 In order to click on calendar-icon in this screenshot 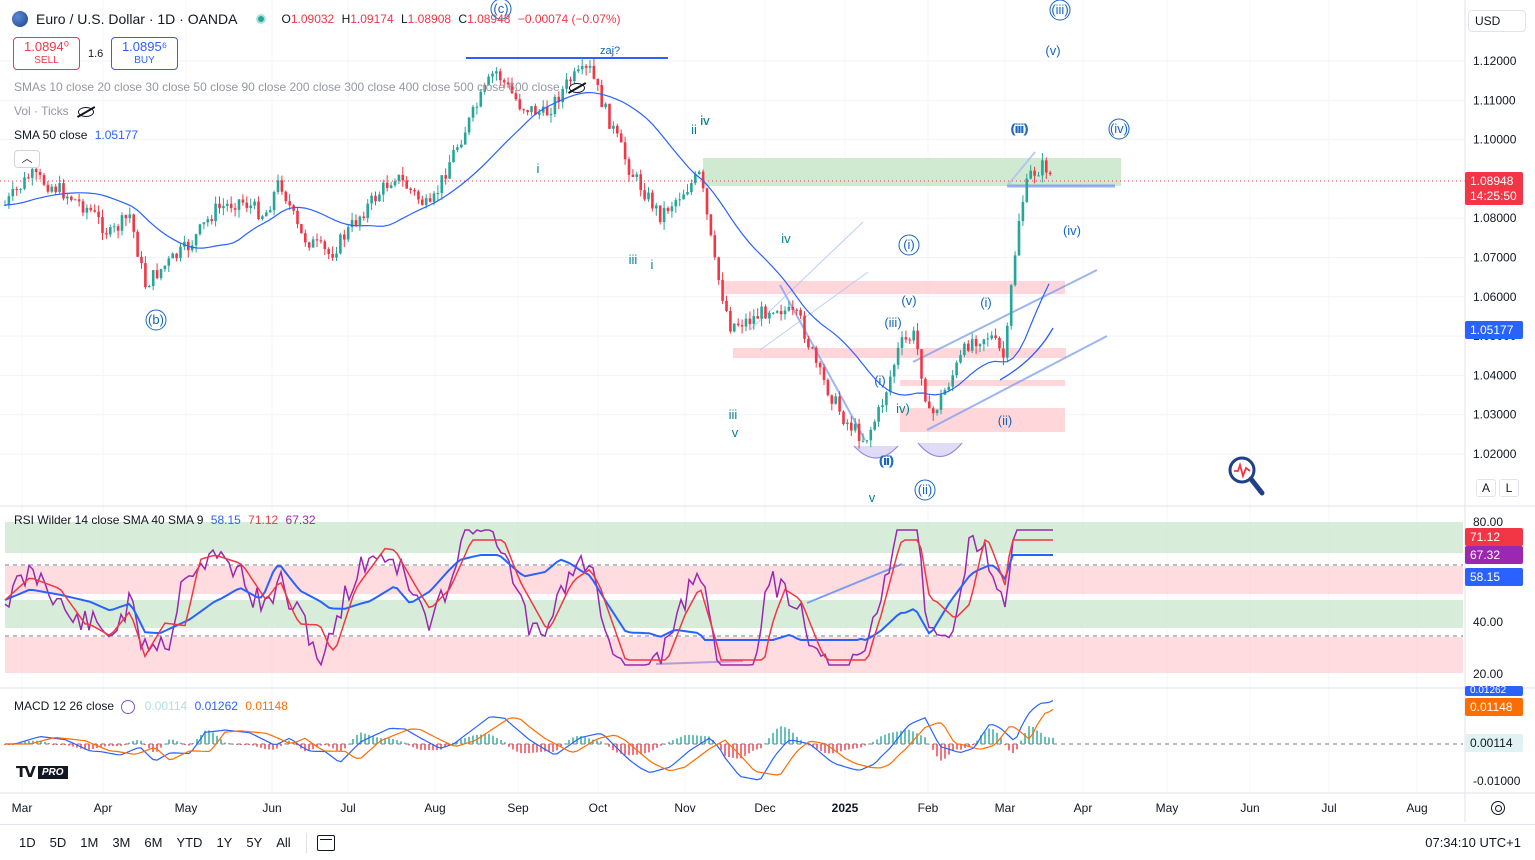, I will do `click(325, 842)`.